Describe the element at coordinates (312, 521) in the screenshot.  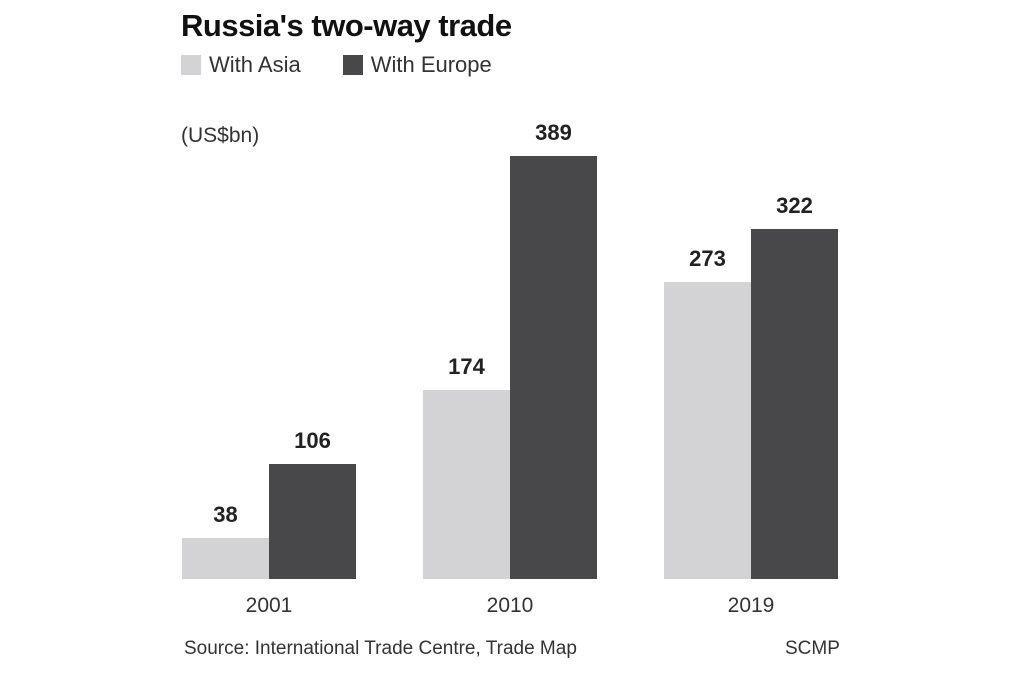
I see `bar-2001-europe` at that location.